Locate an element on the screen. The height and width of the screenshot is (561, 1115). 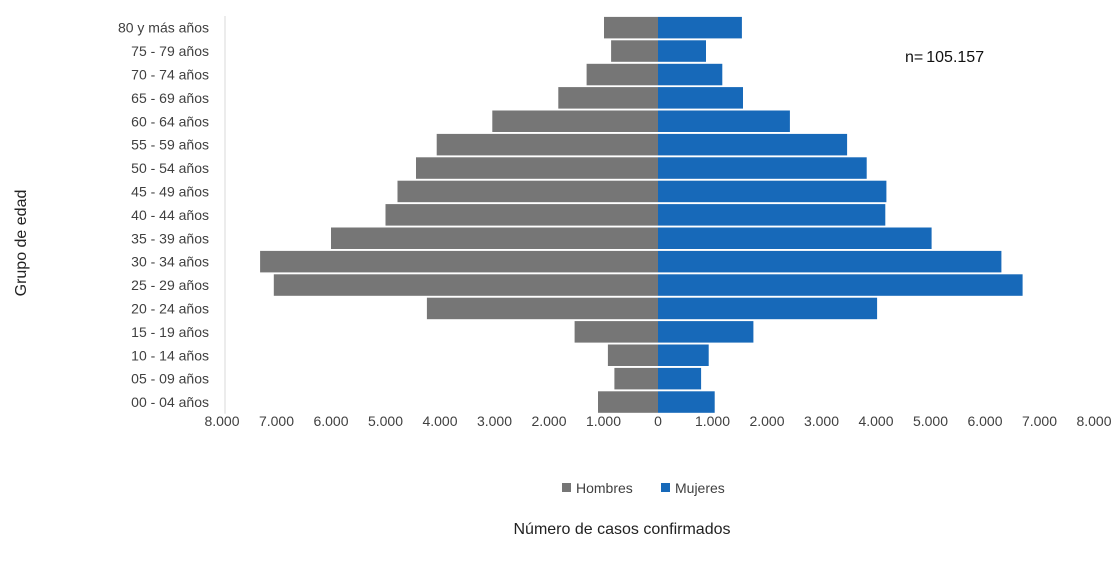
category-label-60-64-a-os: 60 - 64 años is located at coordinates (170, 121).